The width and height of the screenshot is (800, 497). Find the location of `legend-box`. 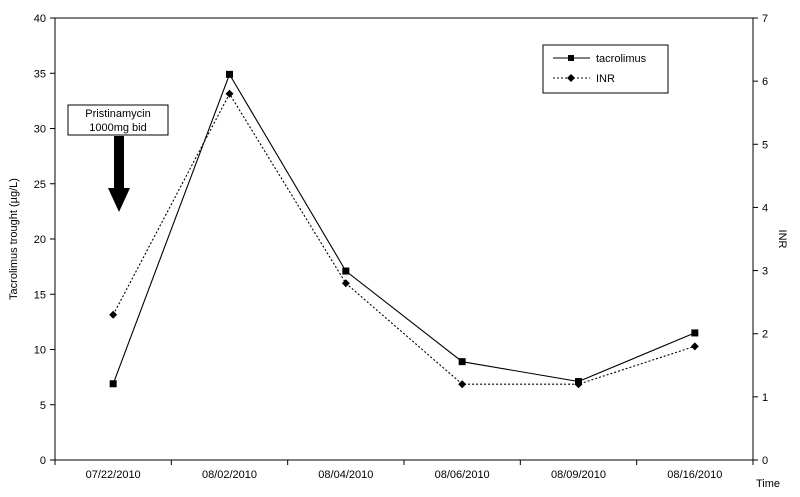

legend-box is located at coordinates (605, 69).